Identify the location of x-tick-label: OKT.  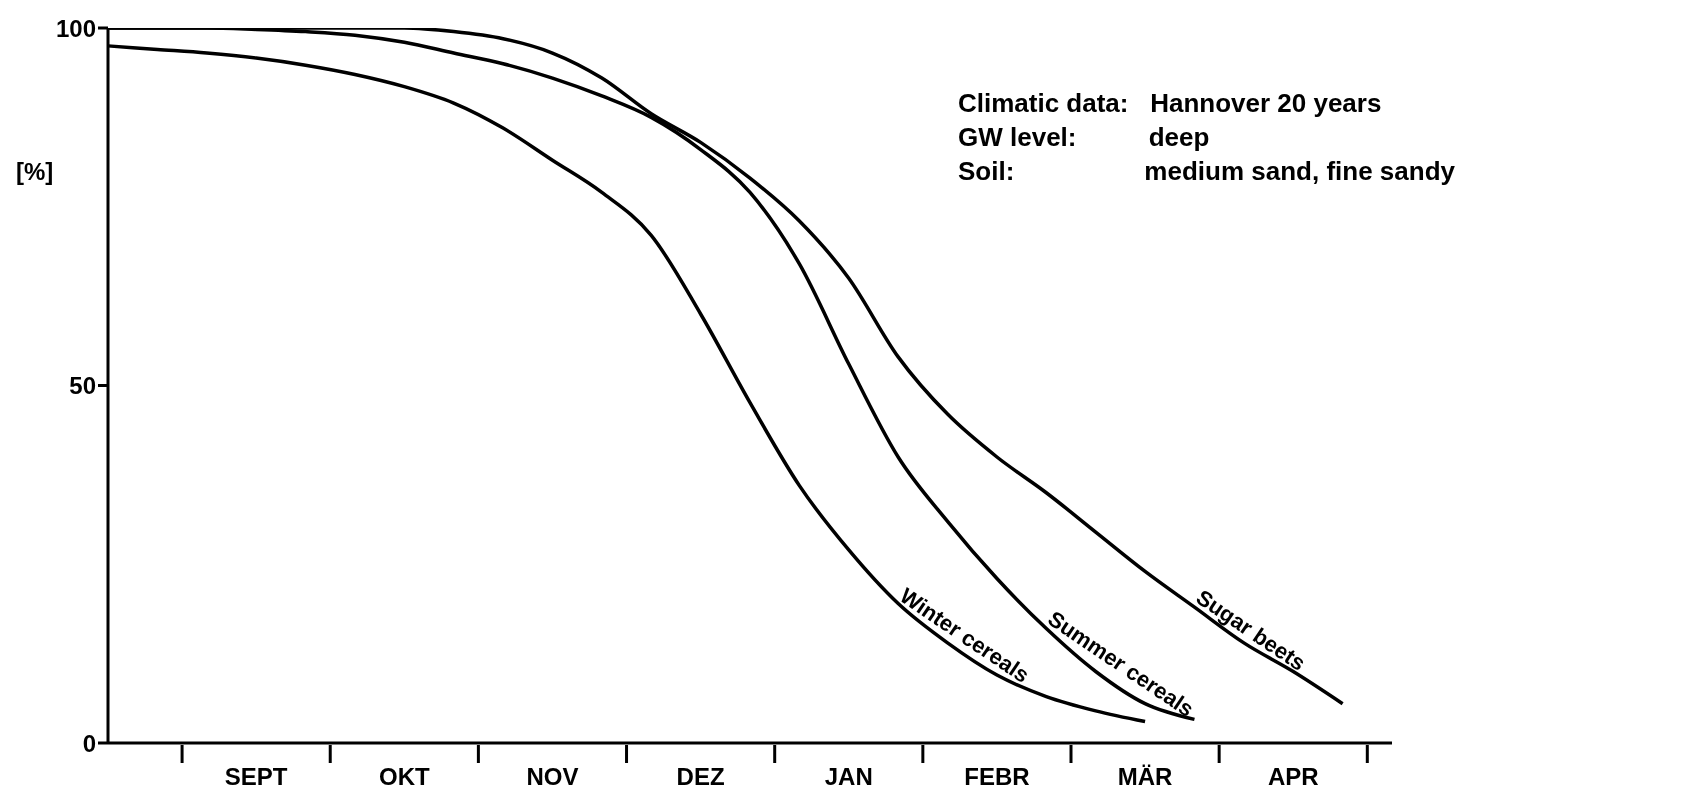
(404, 776).